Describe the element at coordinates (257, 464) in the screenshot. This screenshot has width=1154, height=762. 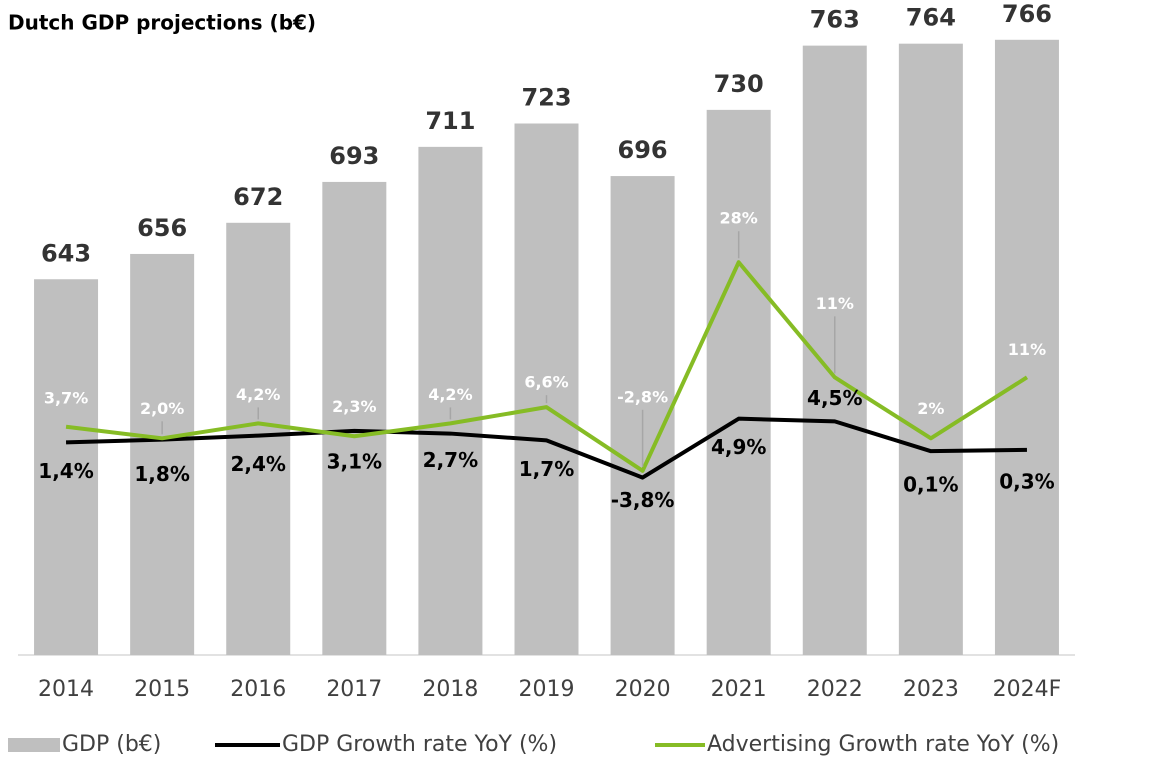
I see `line-value-label: 2,4%` at that location.